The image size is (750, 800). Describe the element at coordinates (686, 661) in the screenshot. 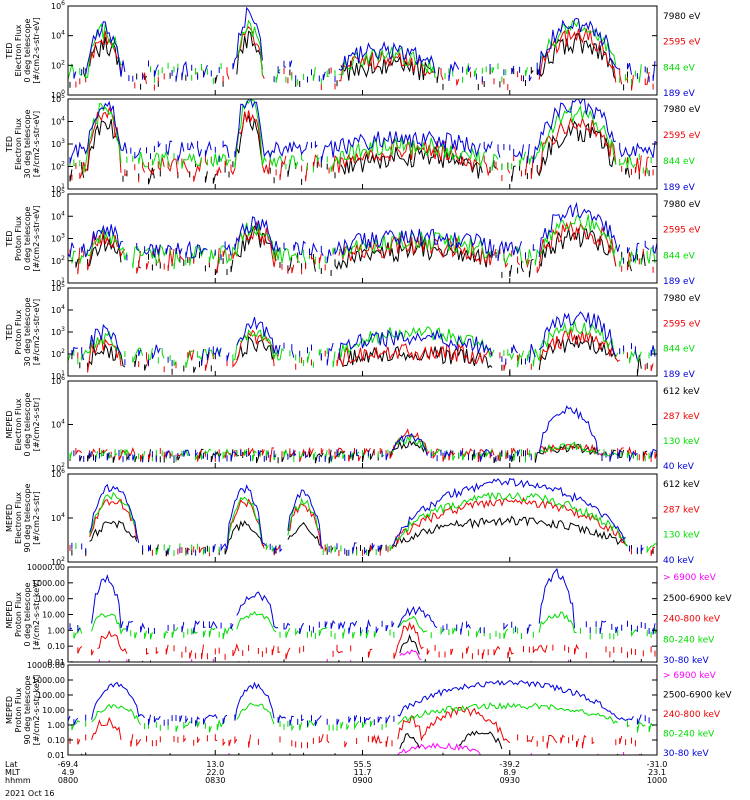

I see `legend-entry: 30-80 keV` at that location.